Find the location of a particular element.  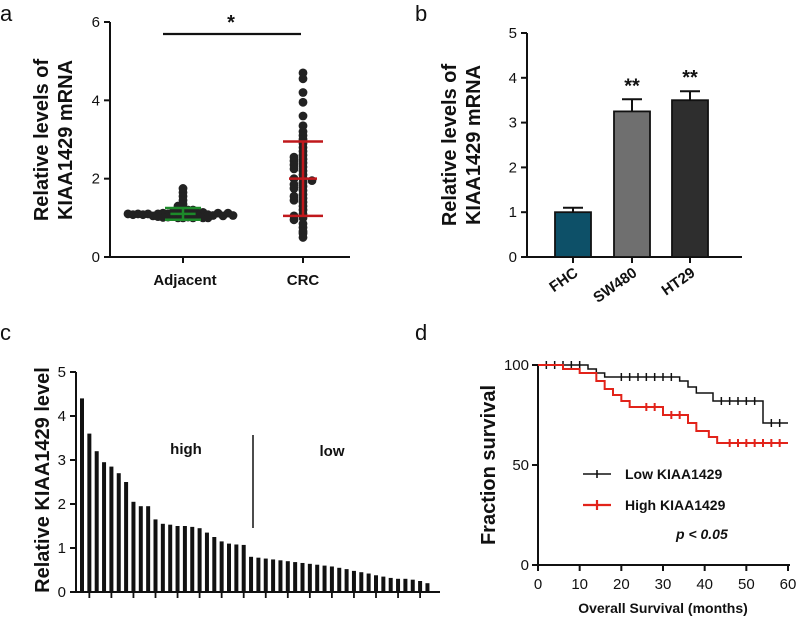

panel-b-xlabel: HT29 is located at coordinates (678, 281).